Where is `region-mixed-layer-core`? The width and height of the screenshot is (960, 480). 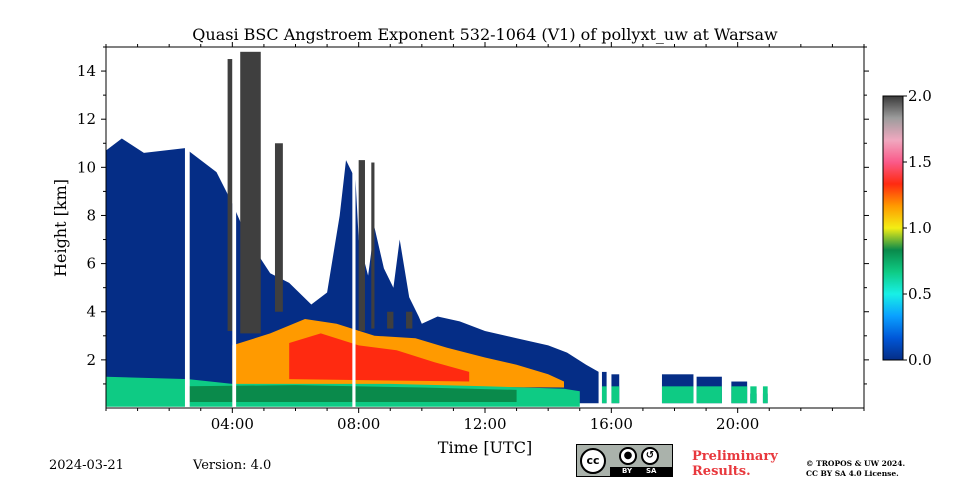
region-mixed-layer-core is located at coordinates (379, 357).